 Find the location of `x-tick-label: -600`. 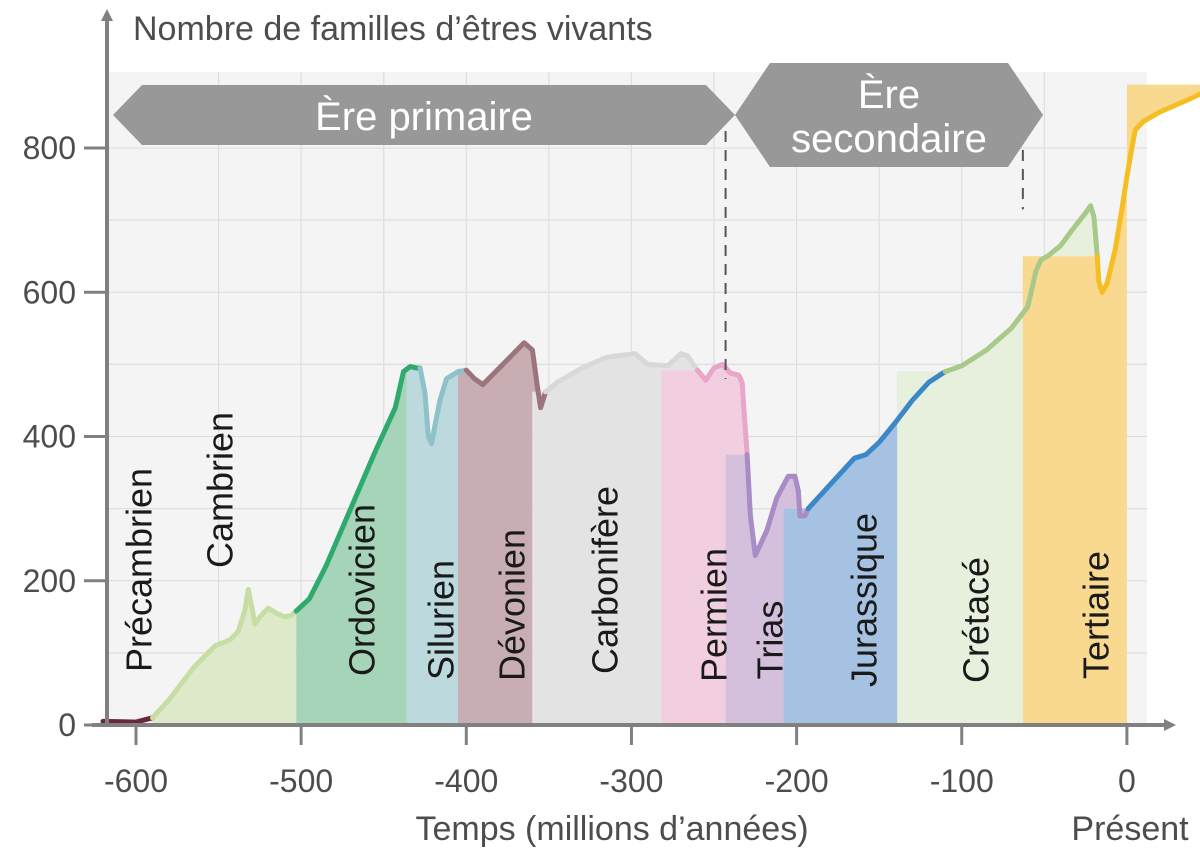

x-tick-label: -600 is located at coordinates (136, 781).